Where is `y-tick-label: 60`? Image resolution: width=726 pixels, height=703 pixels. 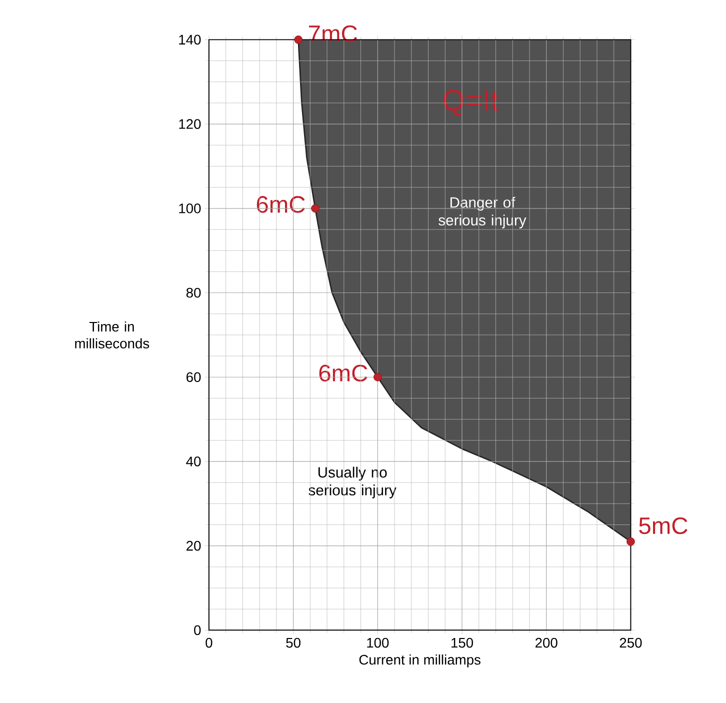
y-tick-label: 60 is located at coordinates (193, 377).